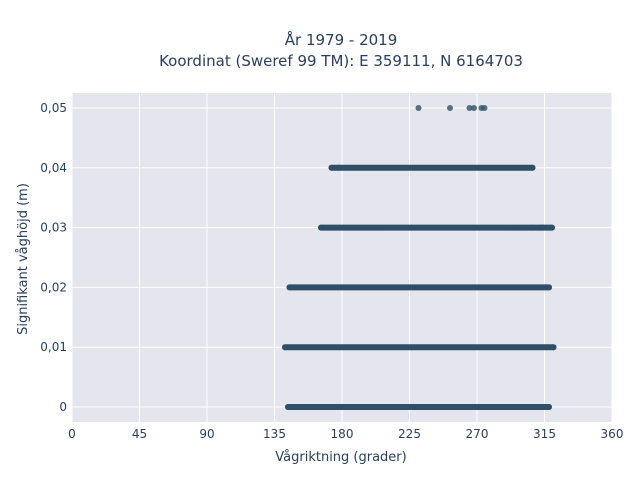 This screenshot has height=480, width=640. Describe the element at coordinates (53, 228) in the screenshot. I see `y-tick-label: 0,03` at that location.